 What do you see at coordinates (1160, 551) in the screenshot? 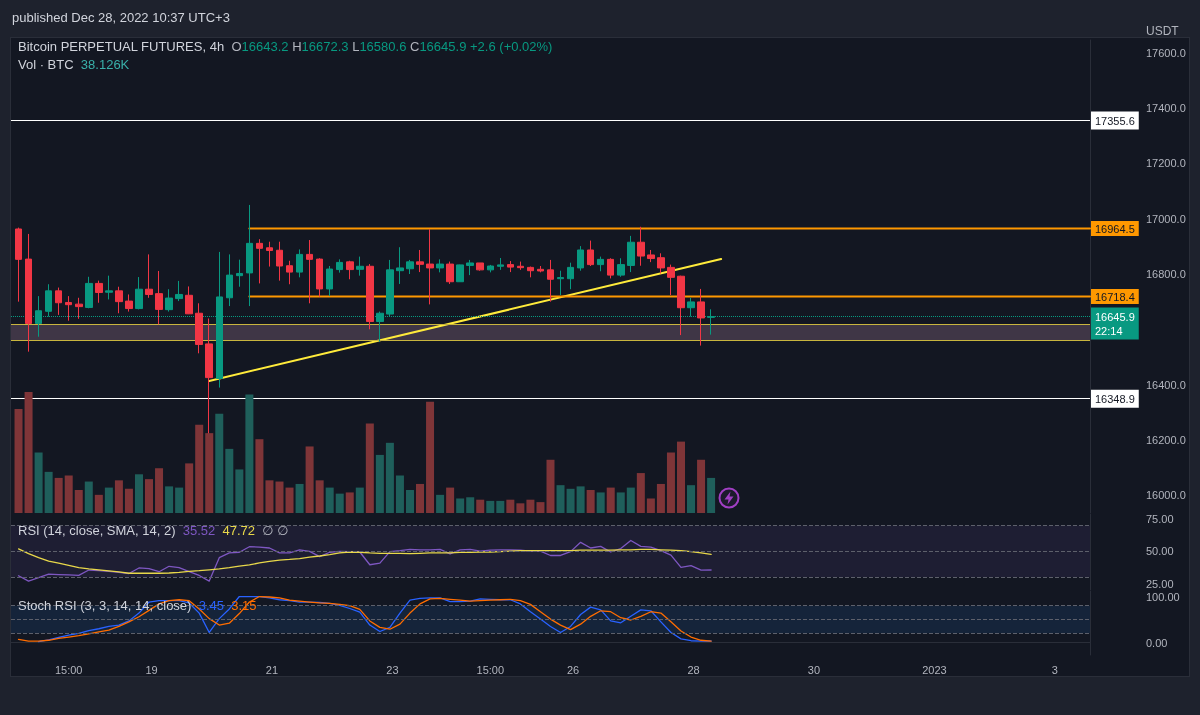
I see `y-tick-label: 50.00` at bounding box center [1160, 551].